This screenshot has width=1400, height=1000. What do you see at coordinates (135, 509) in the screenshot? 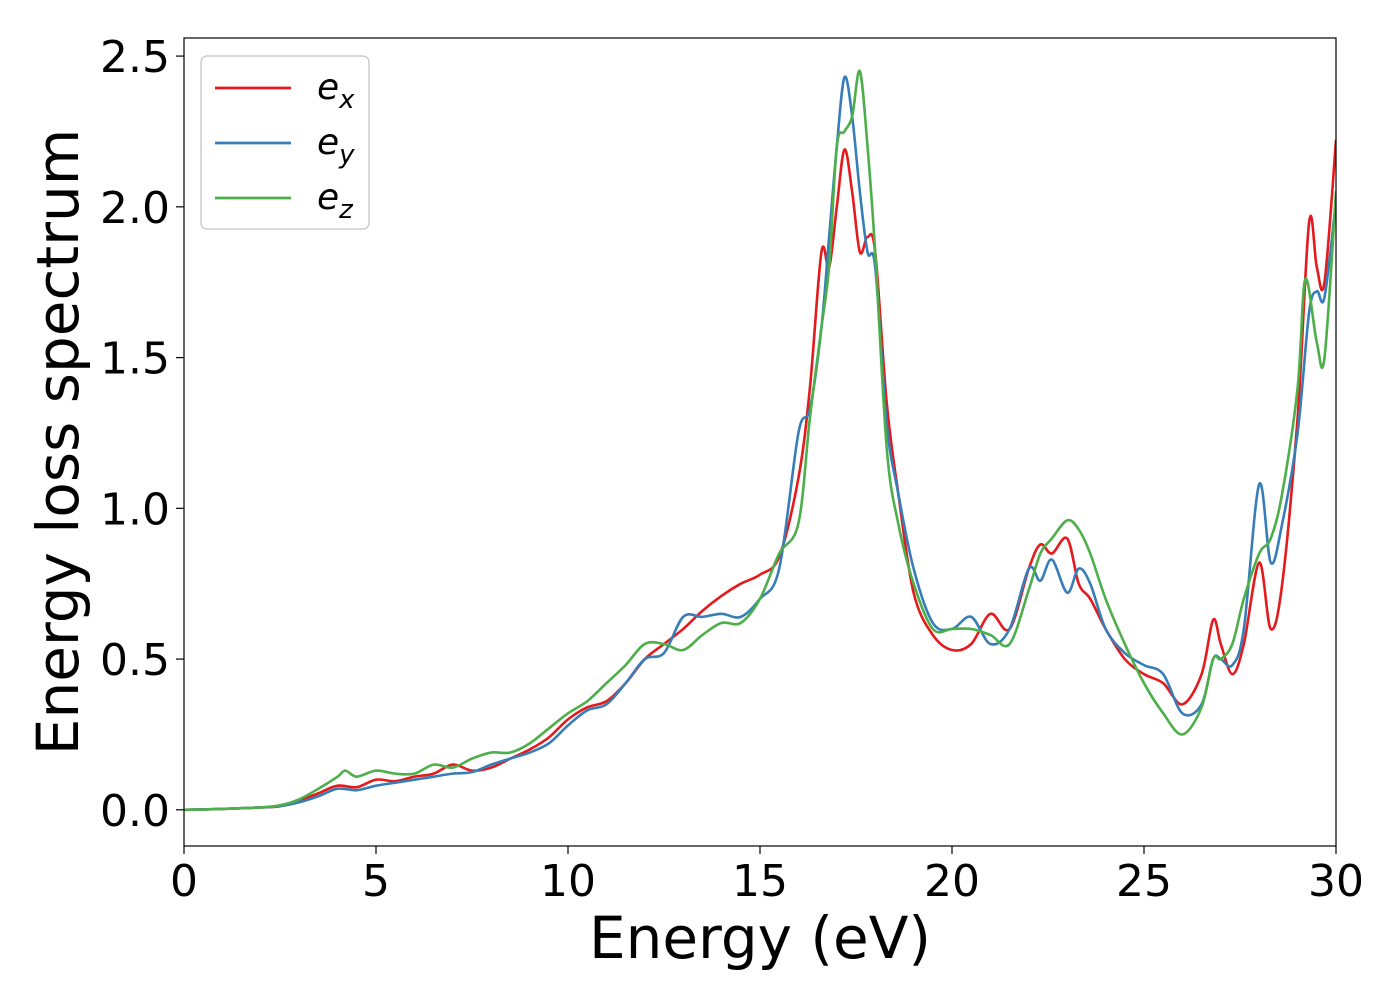
I see `y-tick-label: 1.0` at bounding box center [135, 509].